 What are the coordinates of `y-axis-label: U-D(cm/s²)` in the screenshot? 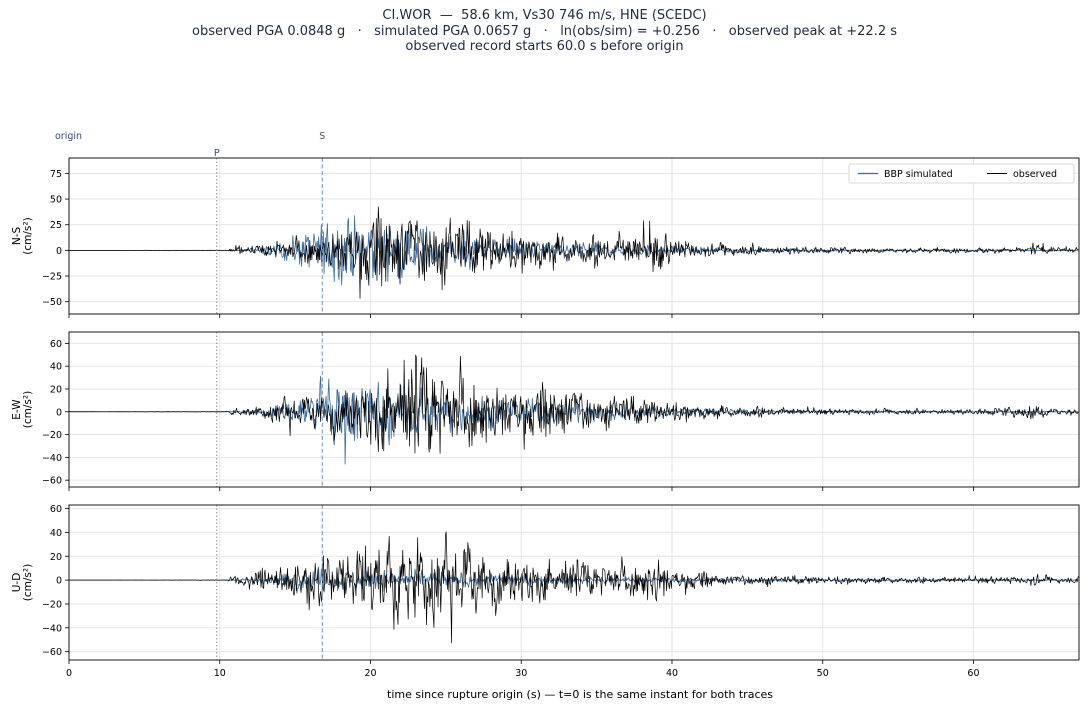 It's located at (22, 582).